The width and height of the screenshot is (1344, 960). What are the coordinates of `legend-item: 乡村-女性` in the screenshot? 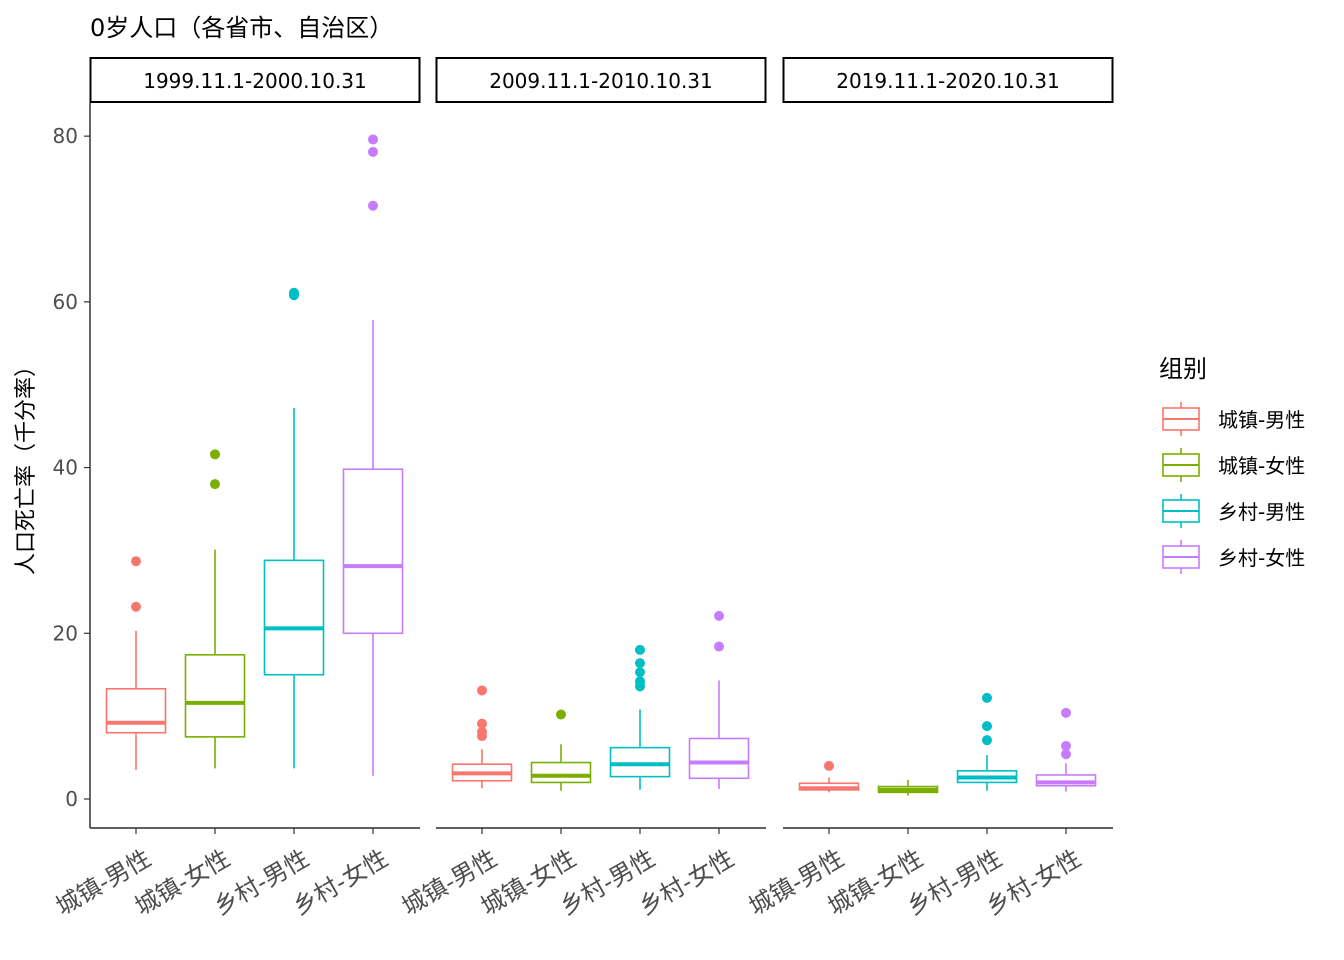 It's located at (1233, 557).